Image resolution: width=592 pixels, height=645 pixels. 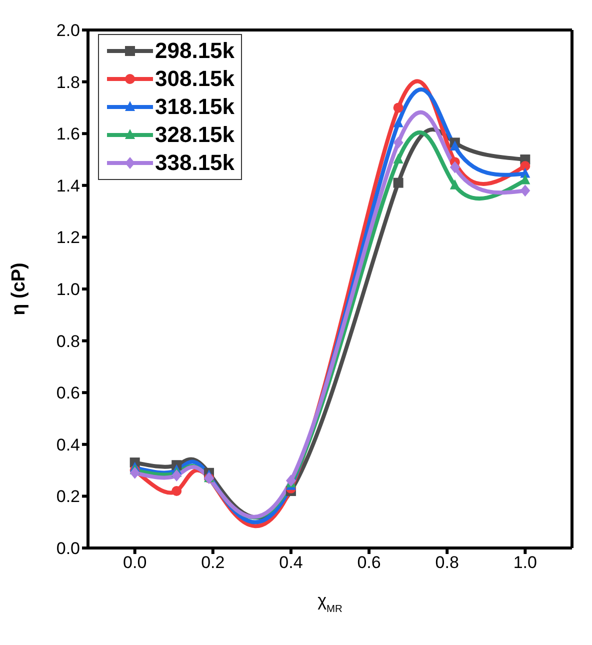 I want to click on y-tick-label: 0.2, so click(x=68, y=496).